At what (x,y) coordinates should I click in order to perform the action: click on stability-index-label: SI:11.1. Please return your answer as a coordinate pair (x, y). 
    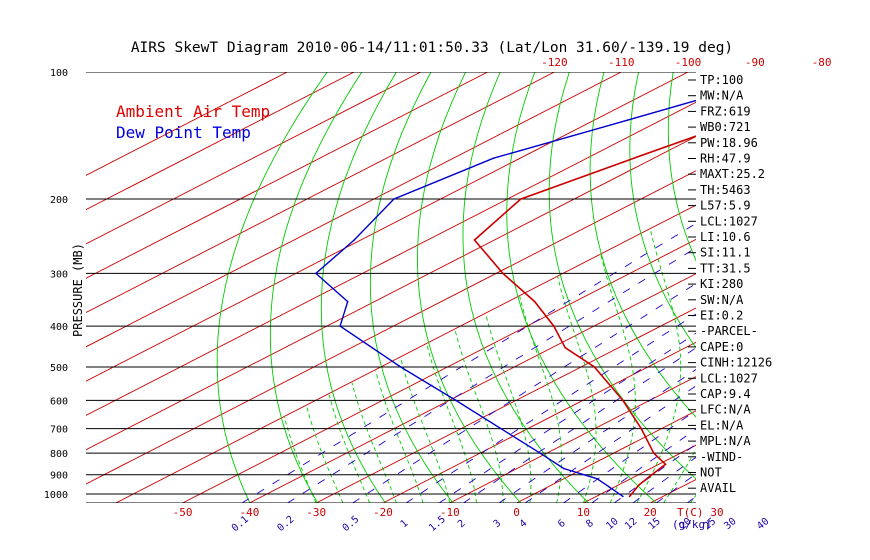
    Looking at the image, I should click on (725, 253).